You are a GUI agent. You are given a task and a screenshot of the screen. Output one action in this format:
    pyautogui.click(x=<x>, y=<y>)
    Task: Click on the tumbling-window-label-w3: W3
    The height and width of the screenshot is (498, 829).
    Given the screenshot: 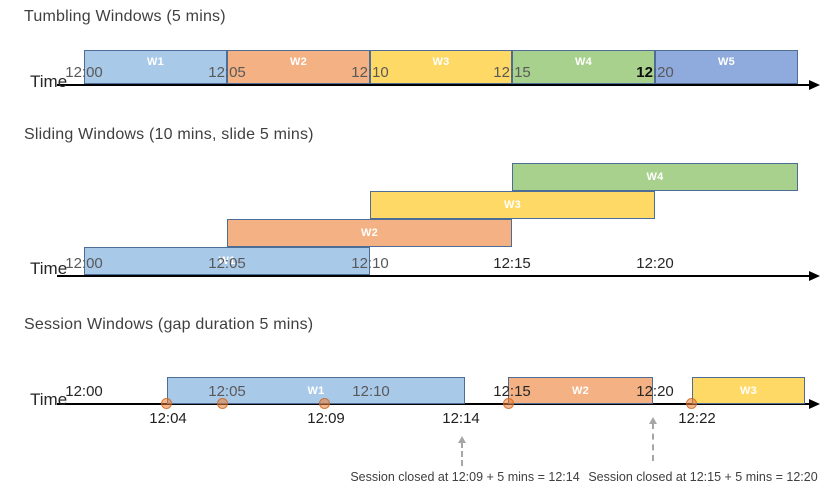 What is the action you would take?
    pyautogui.click(x=441, y=62)
    